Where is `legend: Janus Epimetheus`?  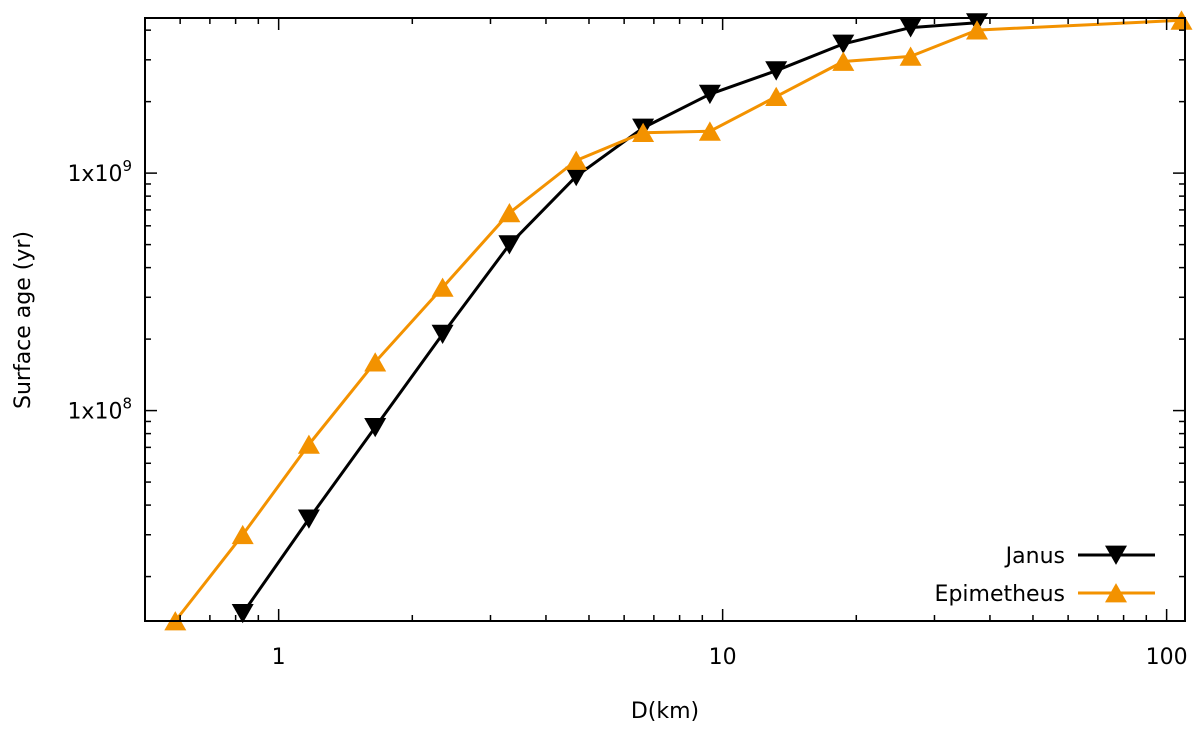 legend: Janus Epimetheus is located at coordinates (1045, 575).